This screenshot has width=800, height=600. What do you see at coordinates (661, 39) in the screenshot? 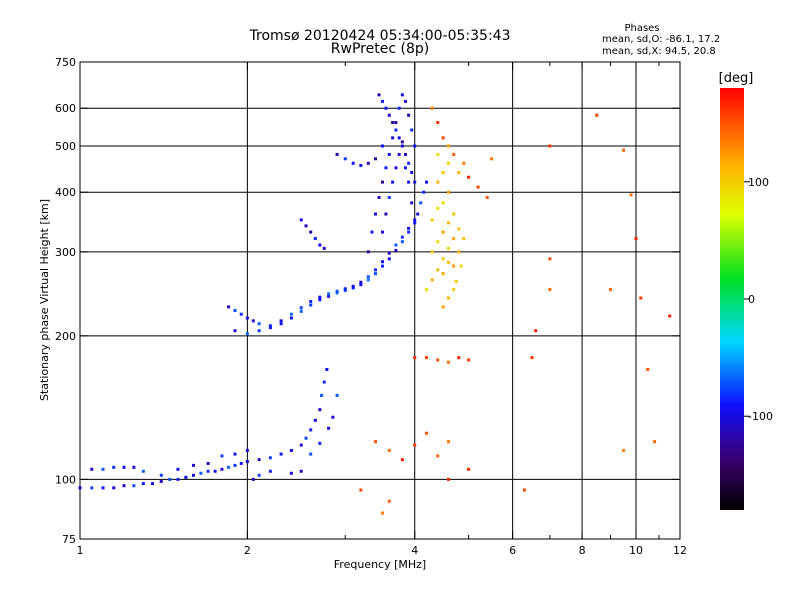
I see `phases-o-mode: mean, sd,O: -86.1, 17.2` at bounding box center [661, 39].